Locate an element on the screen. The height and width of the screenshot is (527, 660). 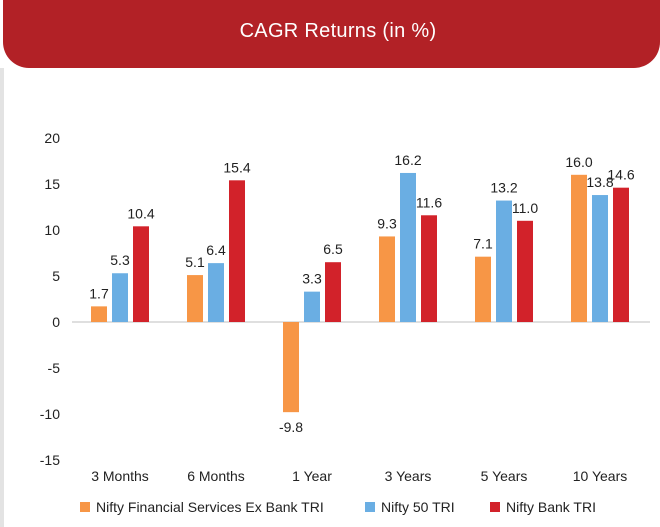
y-tick-label: 5 is located at coordinates (56, 276).